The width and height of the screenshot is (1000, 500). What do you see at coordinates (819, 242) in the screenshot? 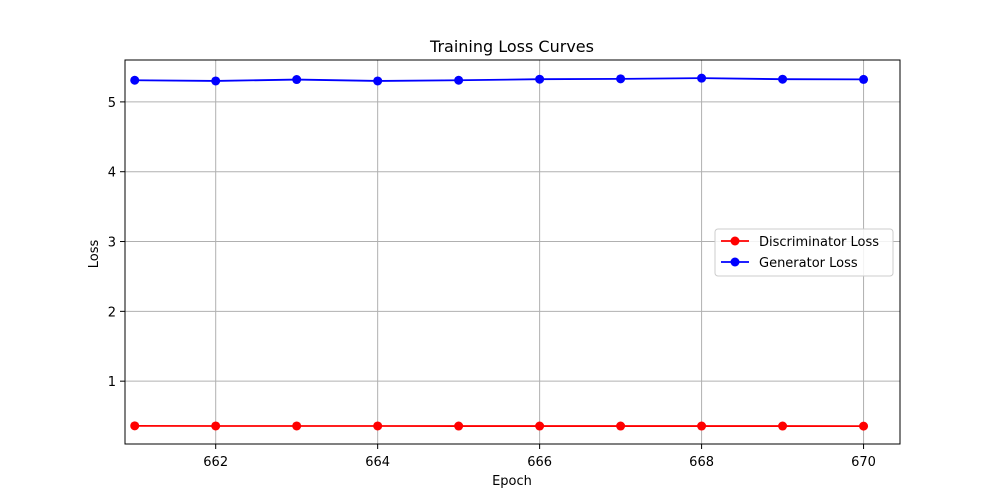
I see `legend-label-discriminator: Discriminator Loss` at bounding box center [819, 242].